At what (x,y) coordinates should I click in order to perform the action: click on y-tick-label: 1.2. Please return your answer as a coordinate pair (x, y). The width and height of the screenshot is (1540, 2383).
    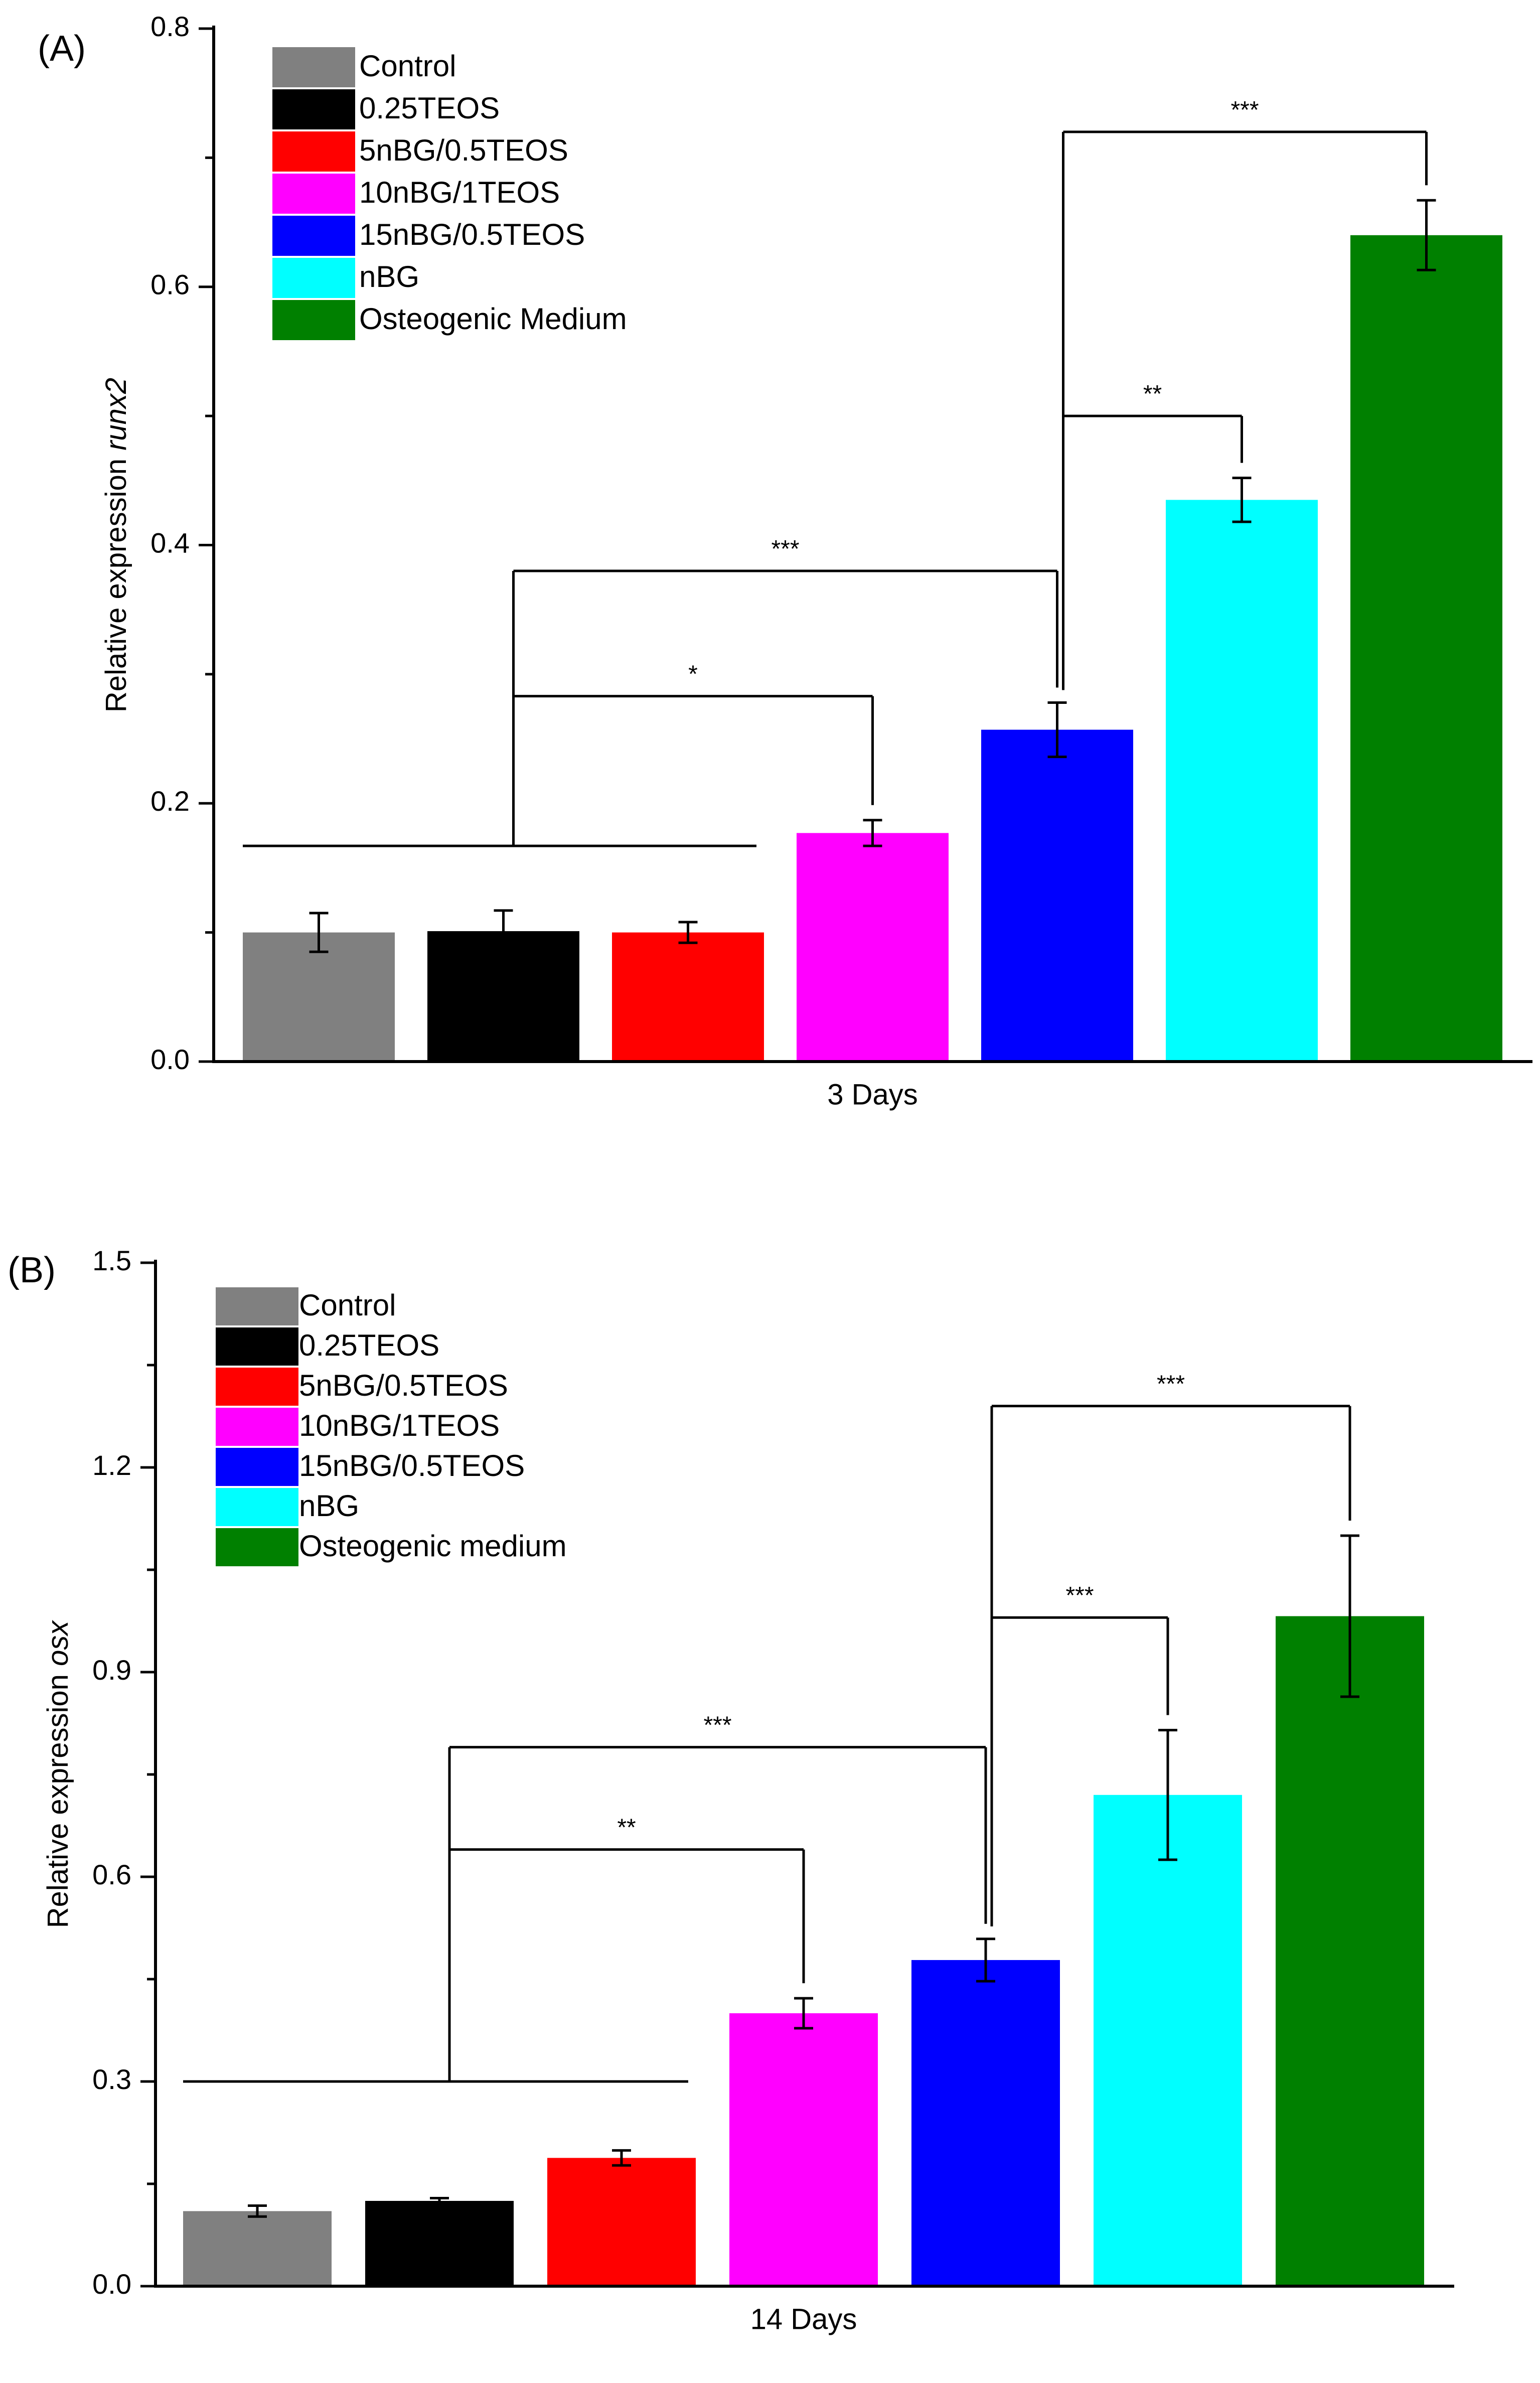
    Looking at the image, I should click on (111, 1465).